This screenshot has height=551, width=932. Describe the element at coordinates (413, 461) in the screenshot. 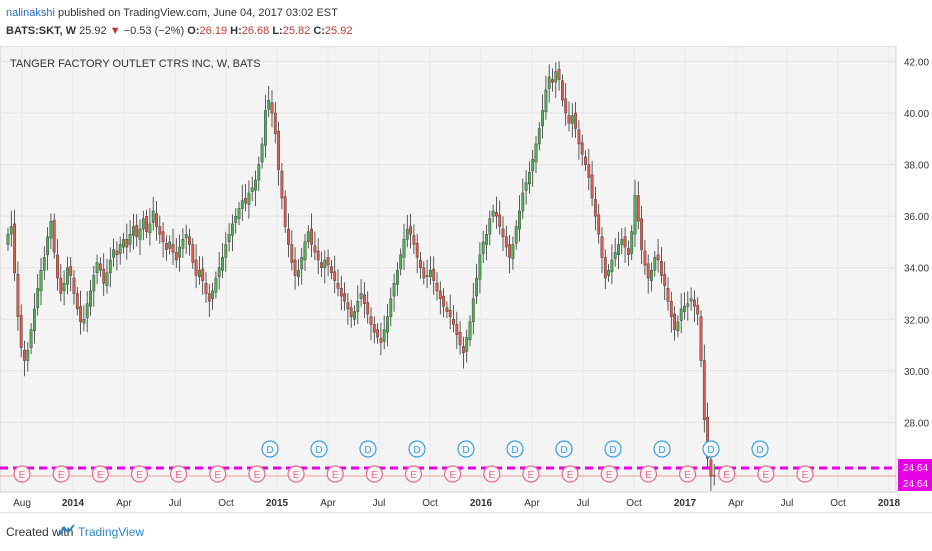

I see `event-markers: D D D D D D D D D D D E E E E E E E E E E E E E E E E E E E E E` at that location.